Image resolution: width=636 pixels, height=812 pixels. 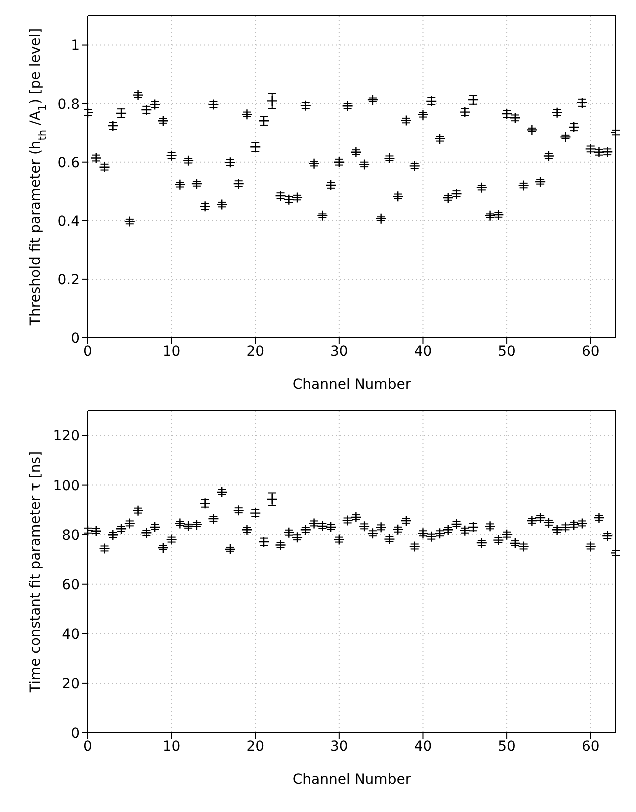 What do you see at coordinates (66, 486) in the screenshot?
I see `y-tick-label: 100` at bounding box center [66, 486].